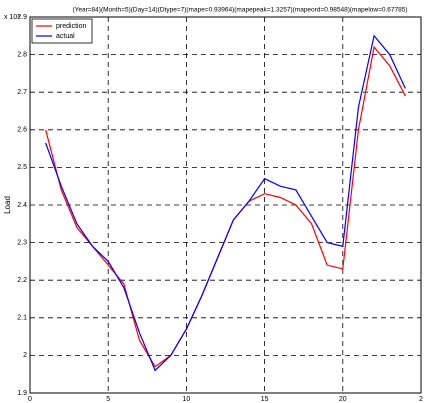  I want to click on y-tick-label: 2.1, so click(22, 318).